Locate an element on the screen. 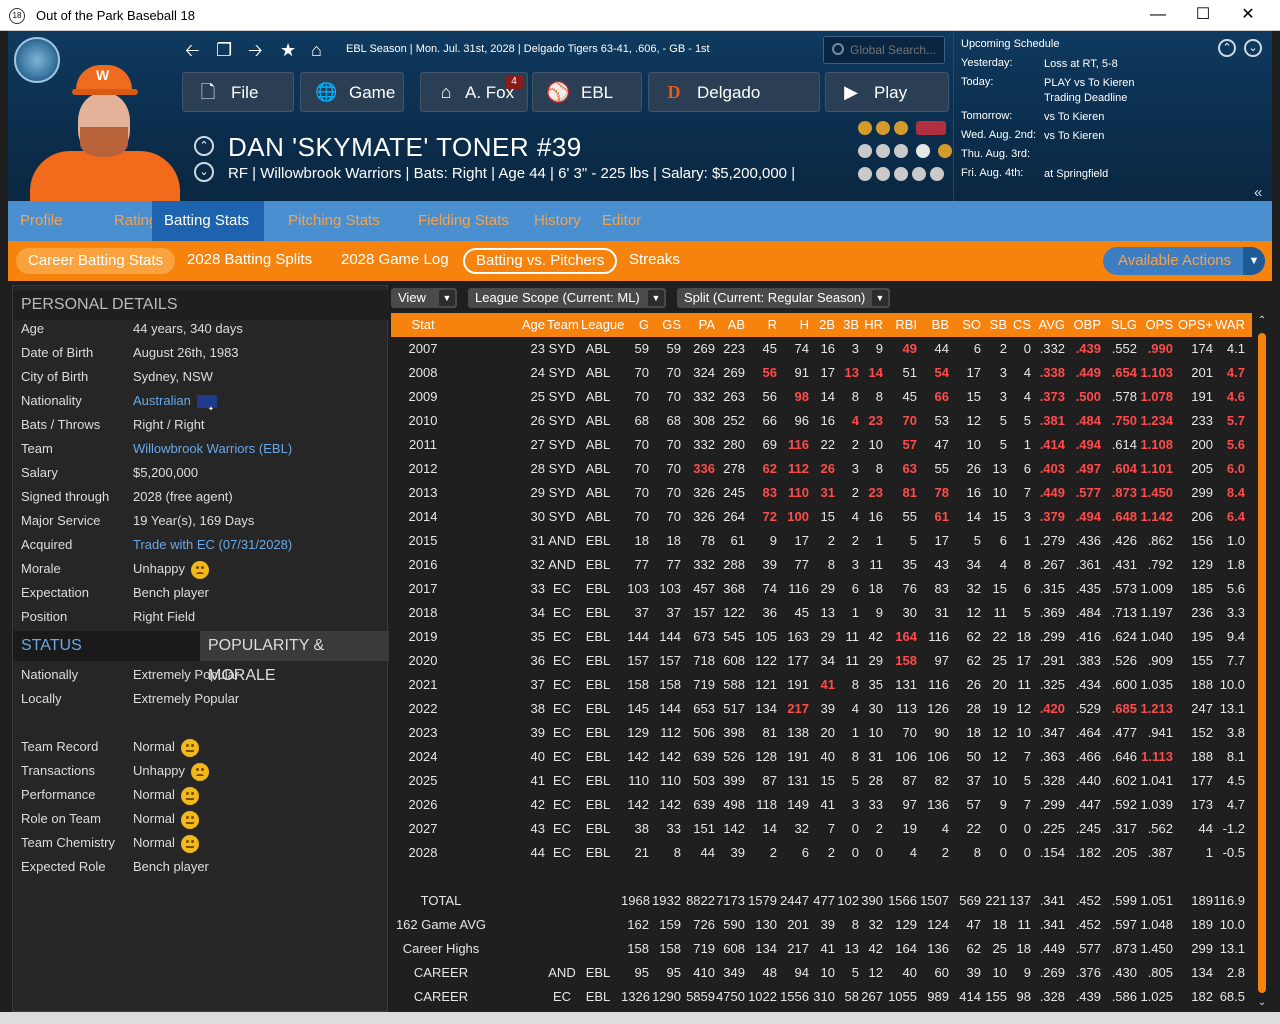  column-header-rbi: RBI is located at coordinates (906, 324).